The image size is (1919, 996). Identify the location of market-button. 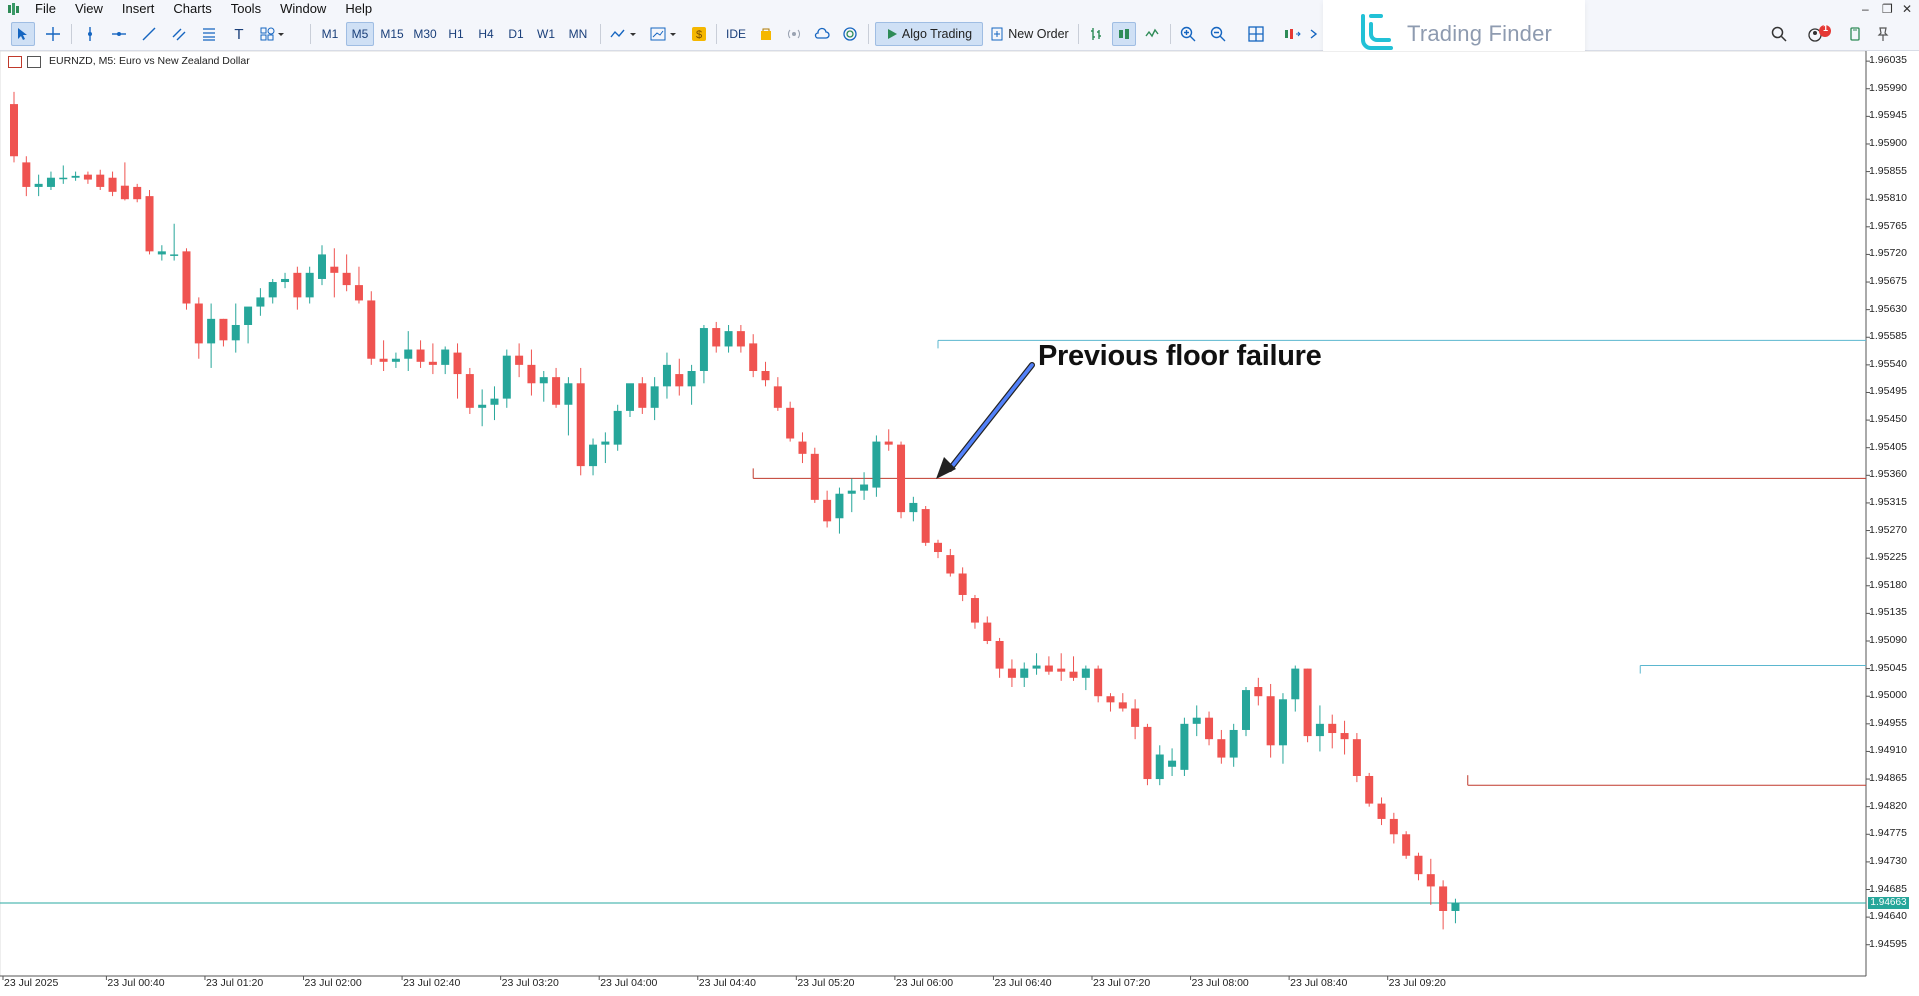
(766, 34).